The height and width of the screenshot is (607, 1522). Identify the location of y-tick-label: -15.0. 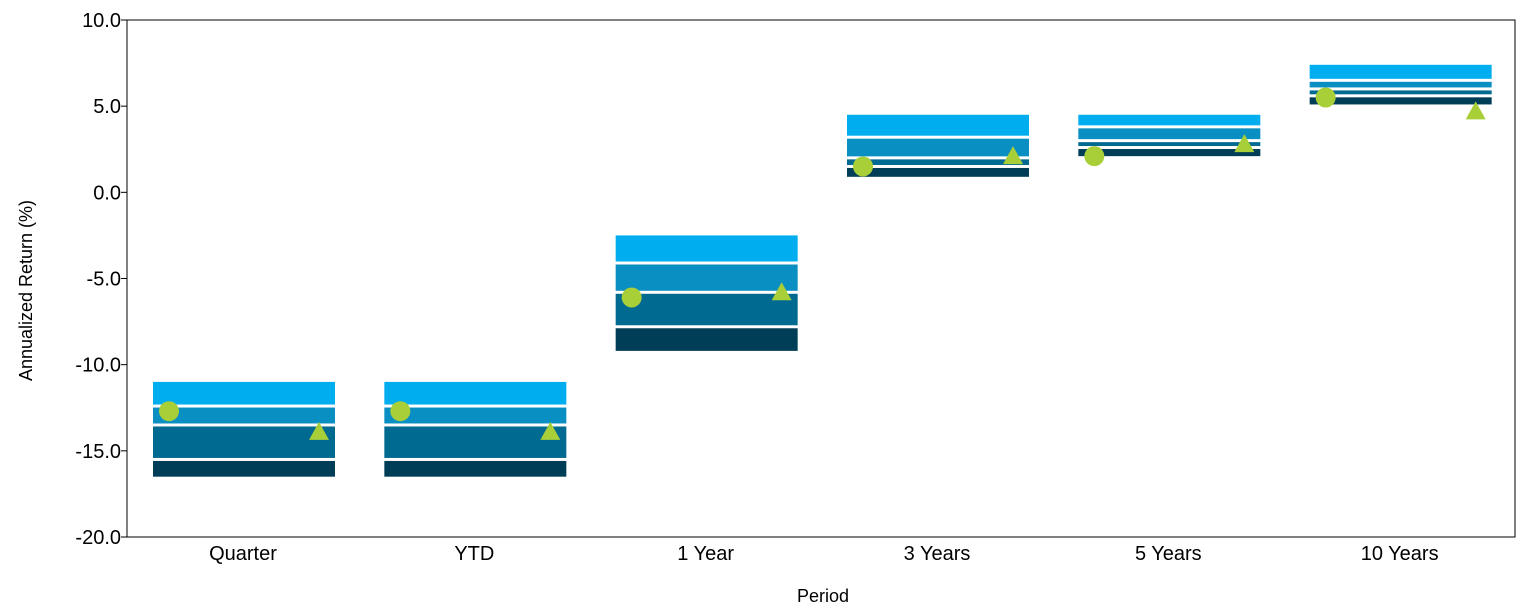
(98, 452).